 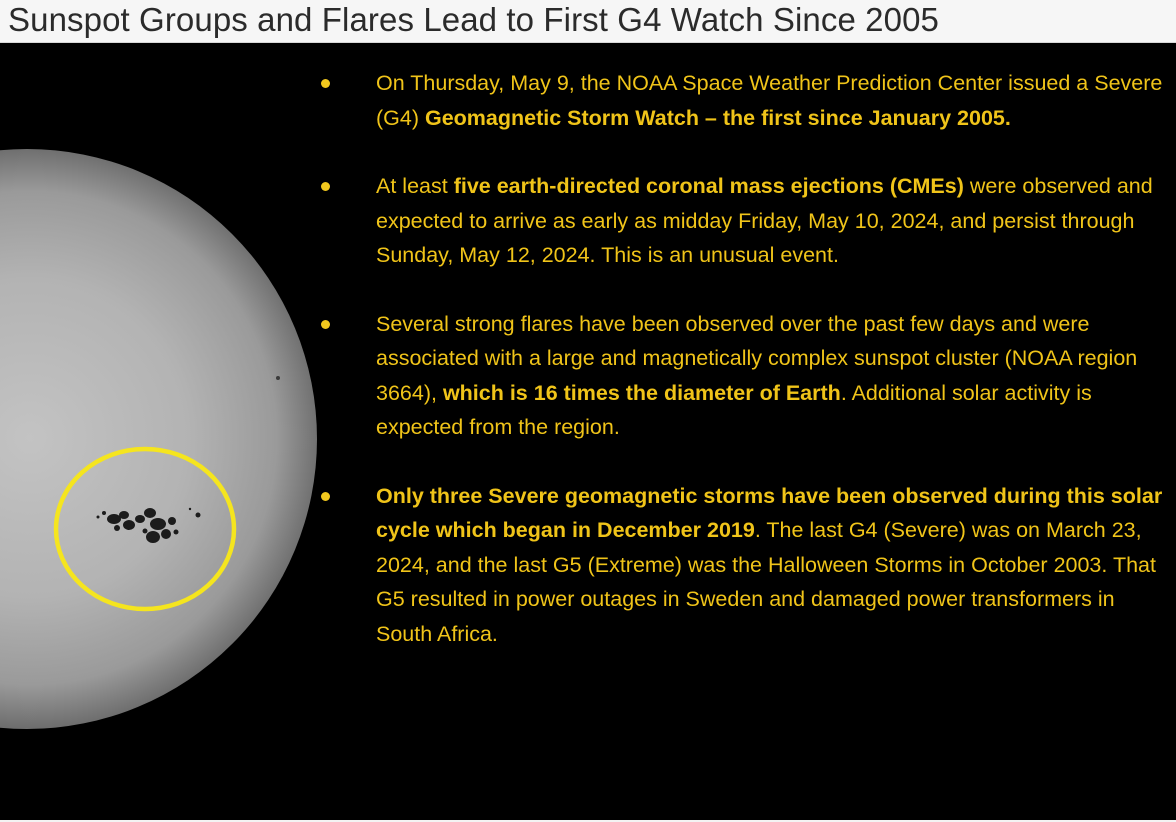 What do you see at coordinates (415, 186) in the screenshot?
I see `bullet-text: At least` at bounding box center [415, 186].